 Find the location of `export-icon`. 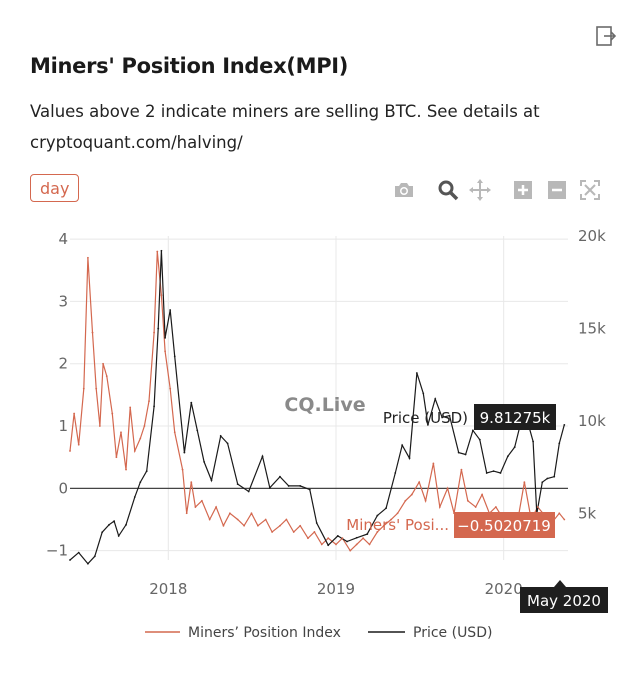

export-icon is located at coordinates (606, 36).